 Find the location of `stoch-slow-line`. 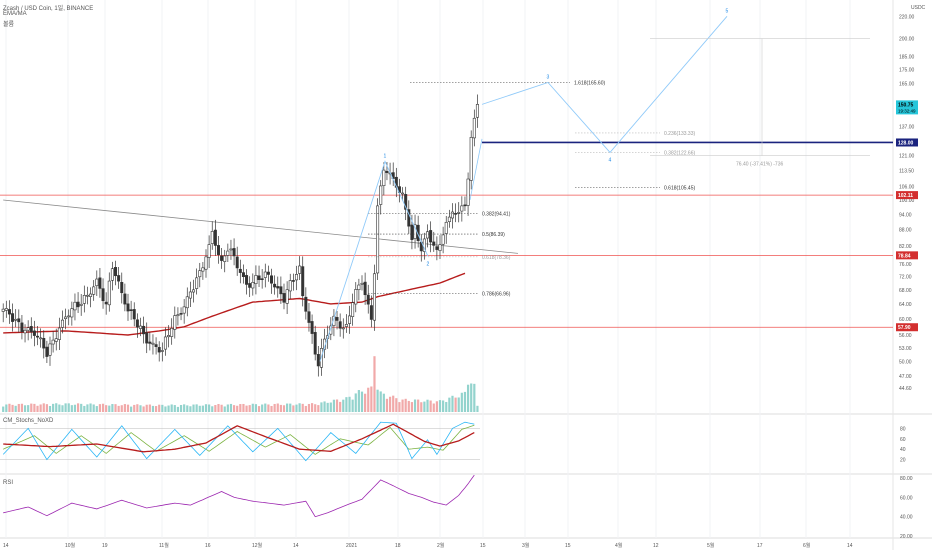

stoch-slow-line is located at coordinates (239, 438).